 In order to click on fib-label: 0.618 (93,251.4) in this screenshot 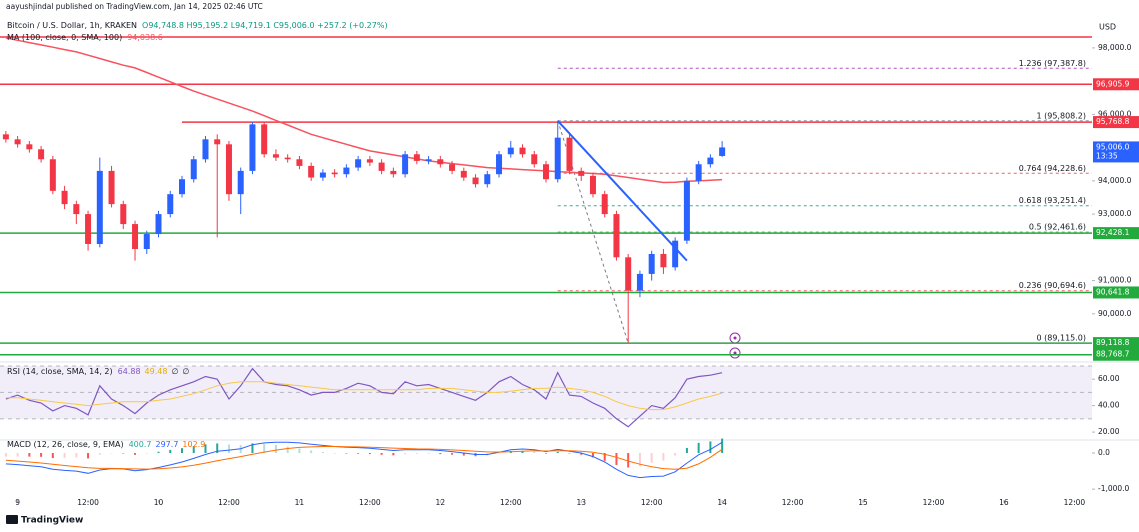, I will do `click(1052, 200)`.